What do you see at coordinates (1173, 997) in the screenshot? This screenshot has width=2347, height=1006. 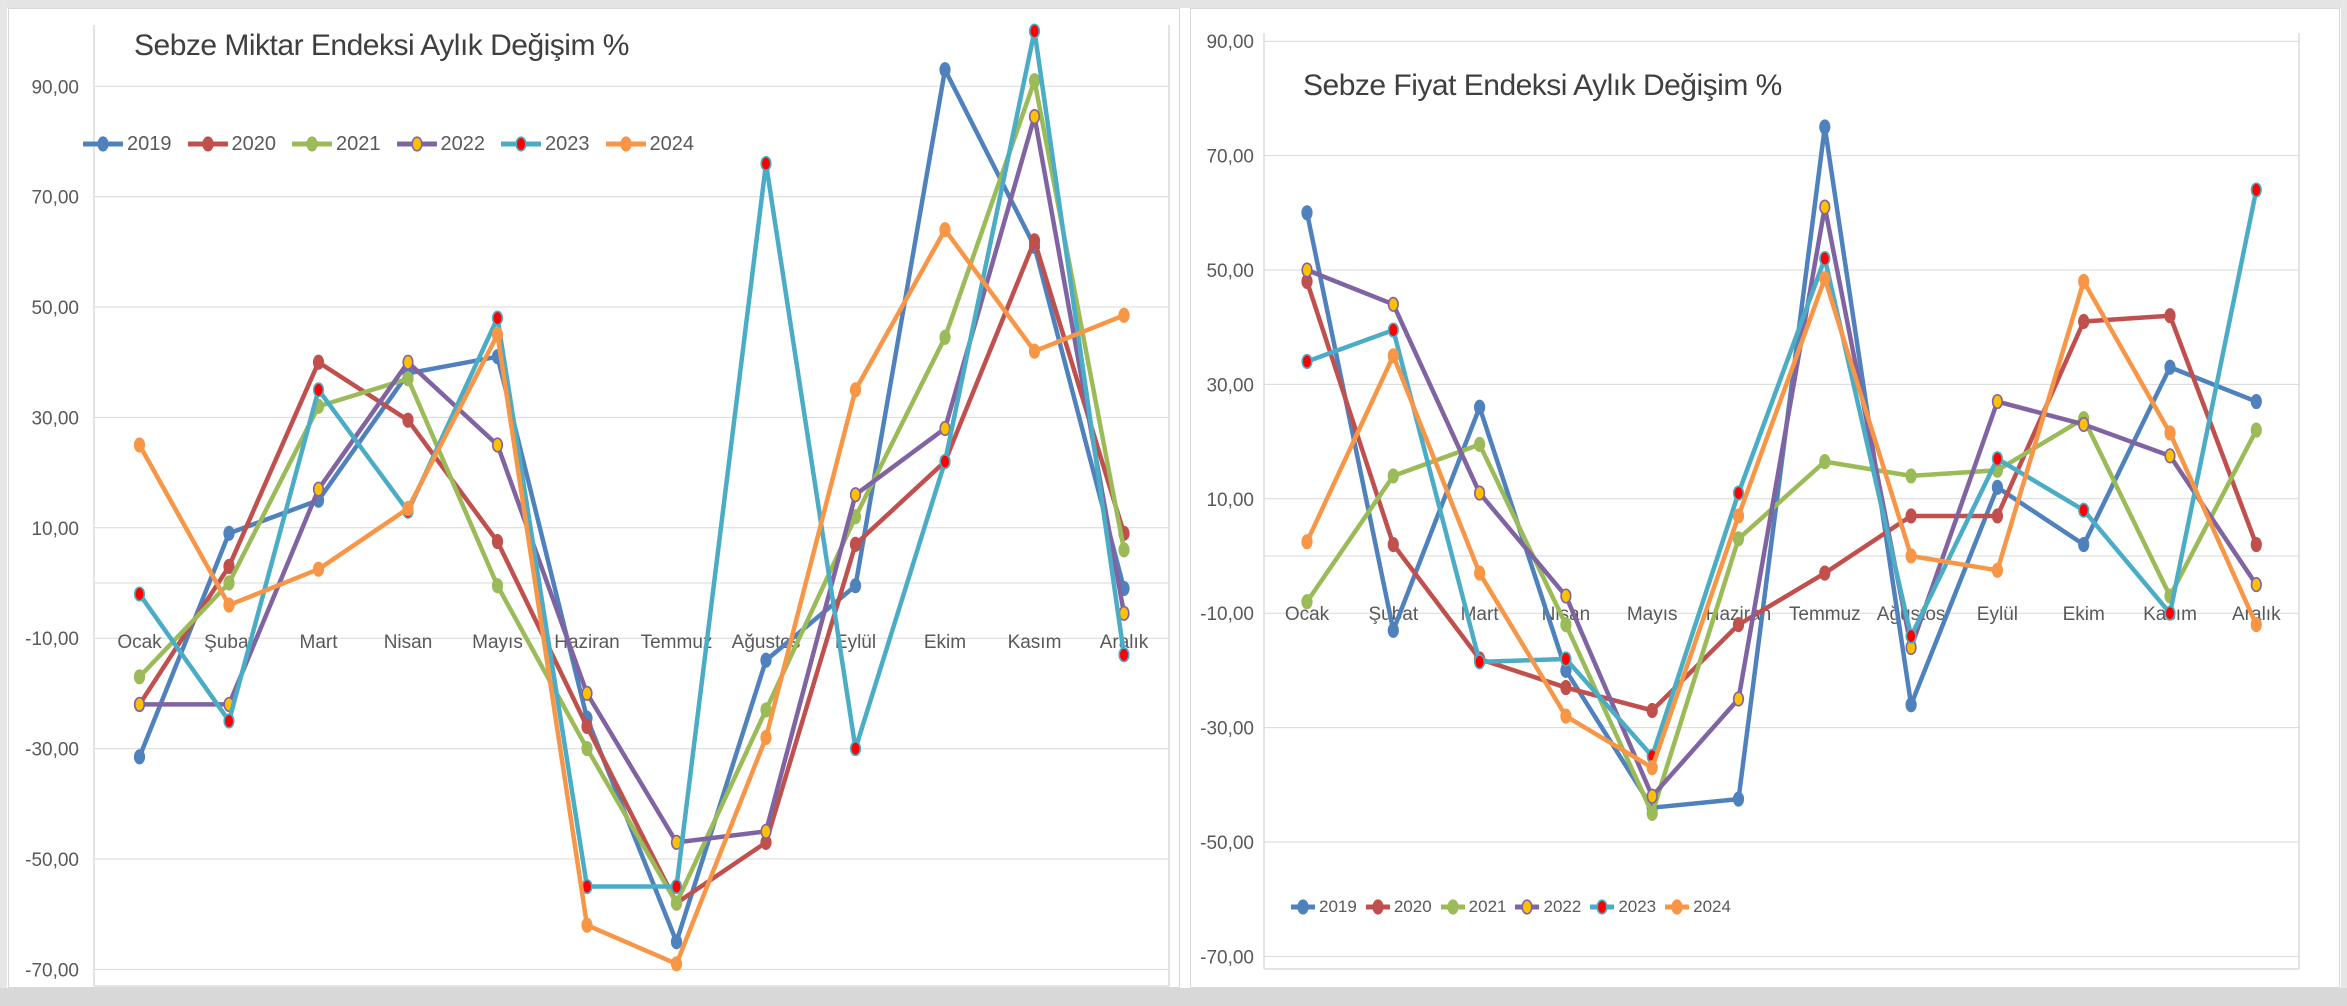 I see `page-edge-bottom` at bounding box center [1173, 997].